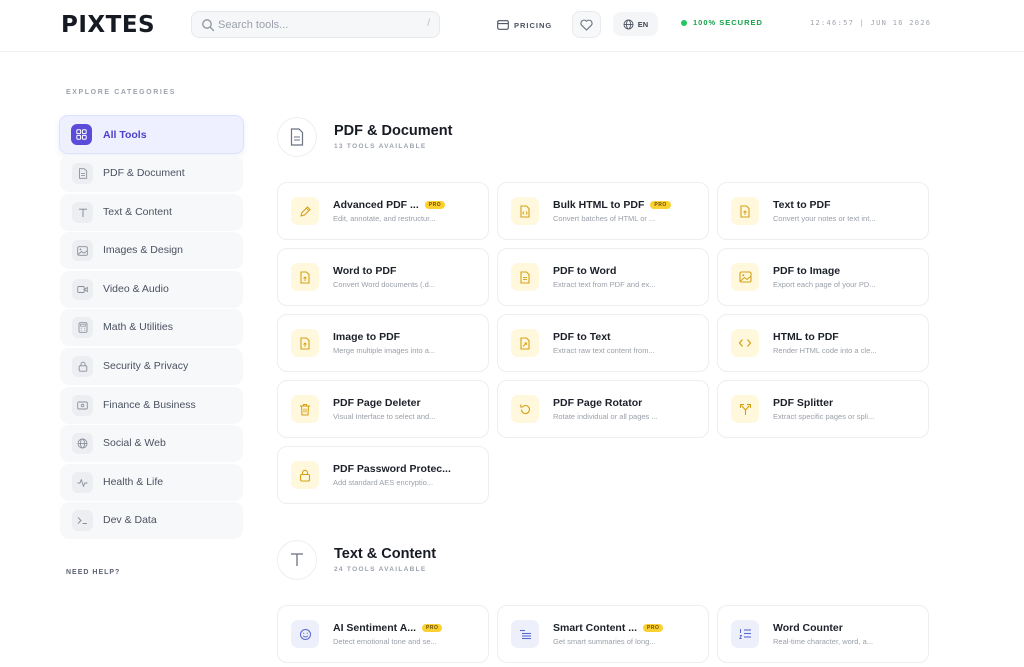 This screenshot has height=667, width=1024. What do you see at coordinates (806, 337) in the screenshot?
I see `tool-title: HTML to PDF` at bounding box center [806, 337].